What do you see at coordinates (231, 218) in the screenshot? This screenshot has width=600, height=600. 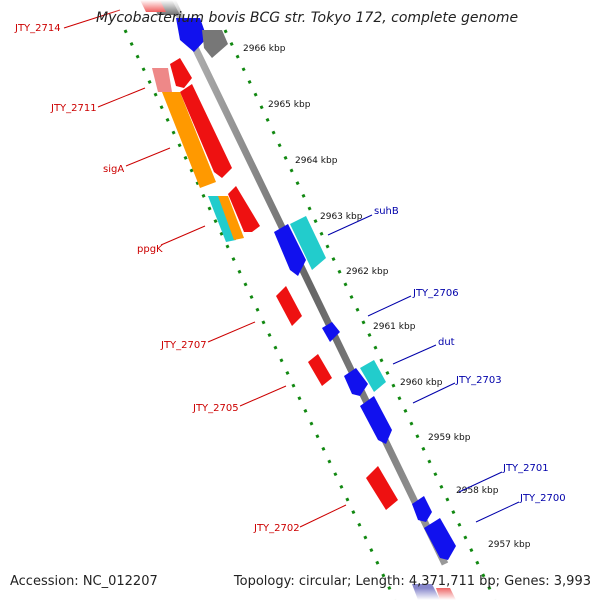 I see `gene-orange-ppgK` at bounding box center [231, 218].